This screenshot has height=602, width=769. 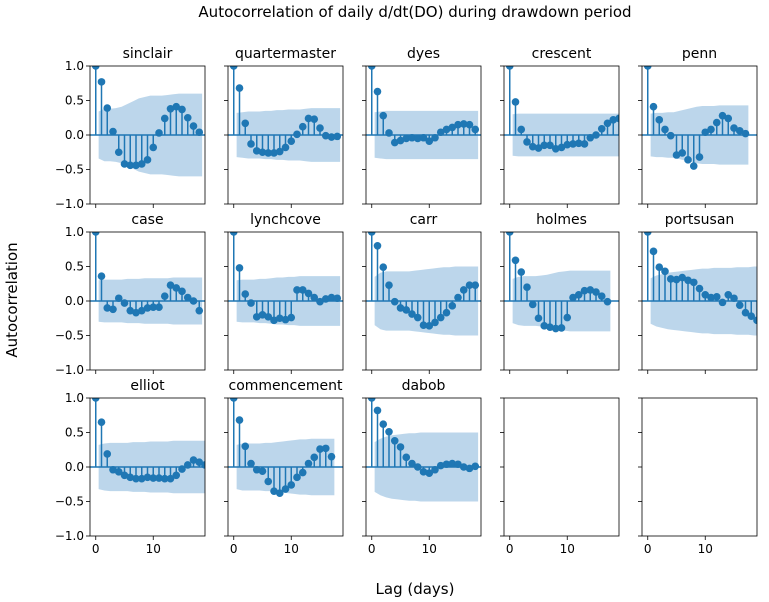 What do you see at coordinates (560, 127) in the screenshot?
I see `panel-crescent: crescent` at bounding box center [560, 127].